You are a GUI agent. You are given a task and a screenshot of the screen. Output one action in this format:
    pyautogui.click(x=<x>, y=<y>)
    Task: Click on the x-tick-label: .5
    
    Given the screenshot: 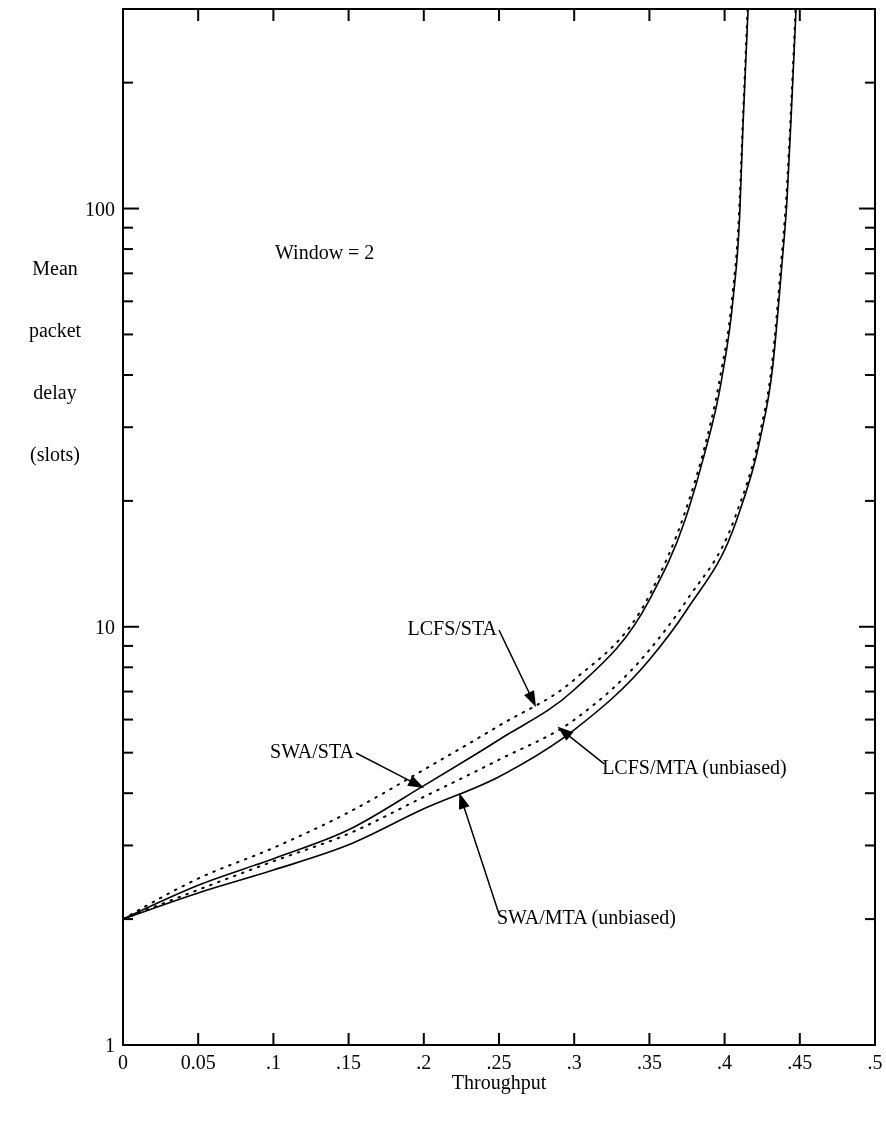 What is the action you would take?
    pyautogui.click(x=875, y=1062)
    